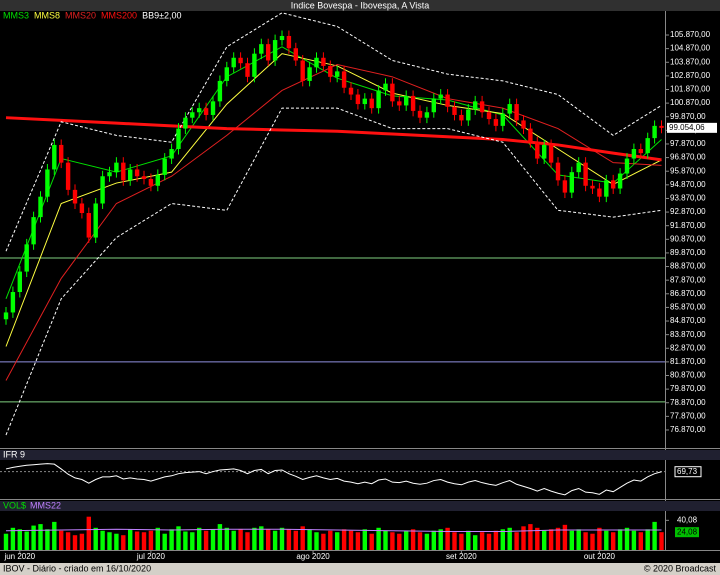 The height and width of the screenshot is (575, 720). I want to click on last-price-box, so click(692, 127).